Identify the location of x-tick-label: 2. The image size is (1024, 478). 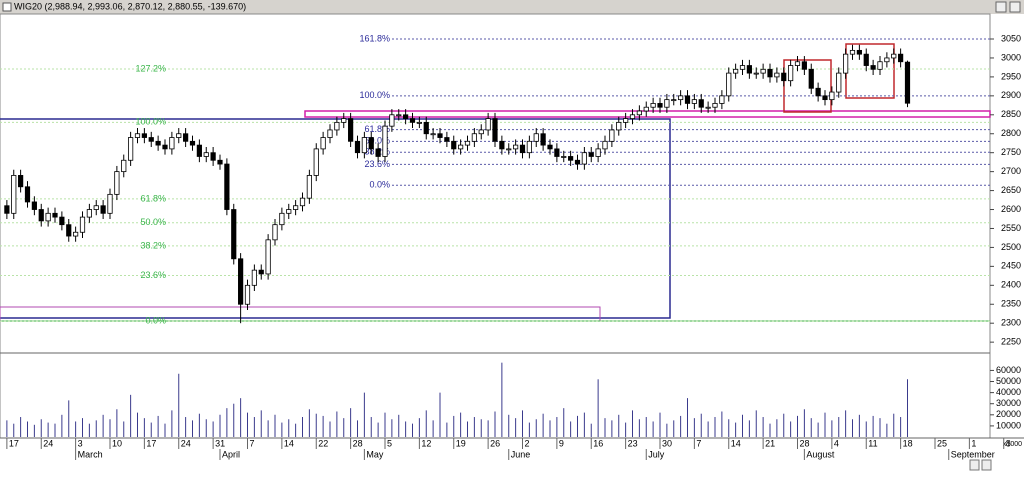
(527, 443).